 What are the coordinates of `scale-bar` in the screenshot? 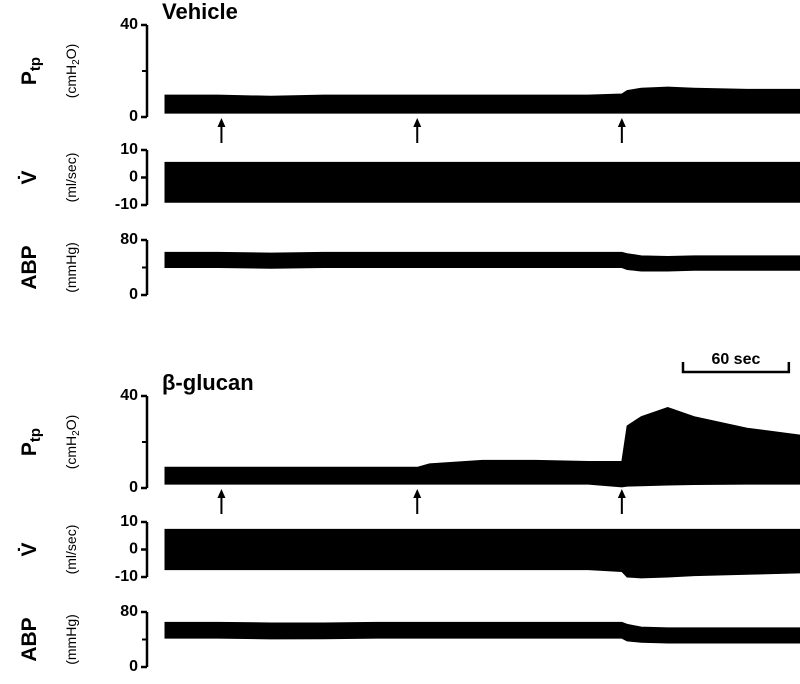 It's located at (736, 368).